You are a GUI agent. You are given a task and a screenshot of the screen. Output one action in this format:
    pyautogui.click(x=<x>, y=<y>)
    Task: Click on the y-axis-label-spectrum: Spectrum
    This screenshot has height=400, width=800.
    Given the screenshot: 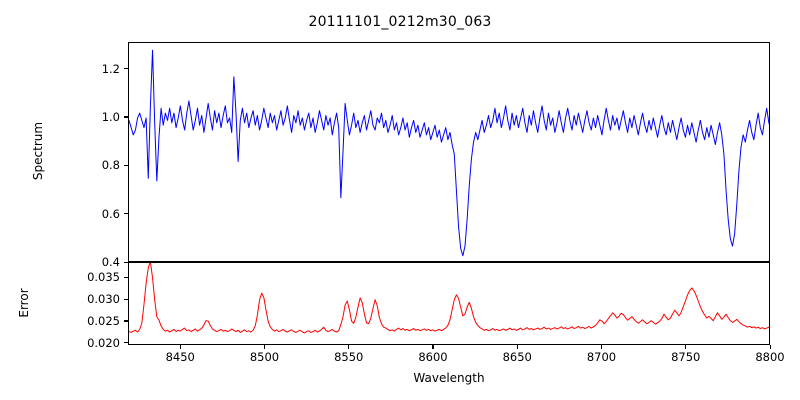 What is the action you would take?
    pyautogui.click(x=38, y=151)
    